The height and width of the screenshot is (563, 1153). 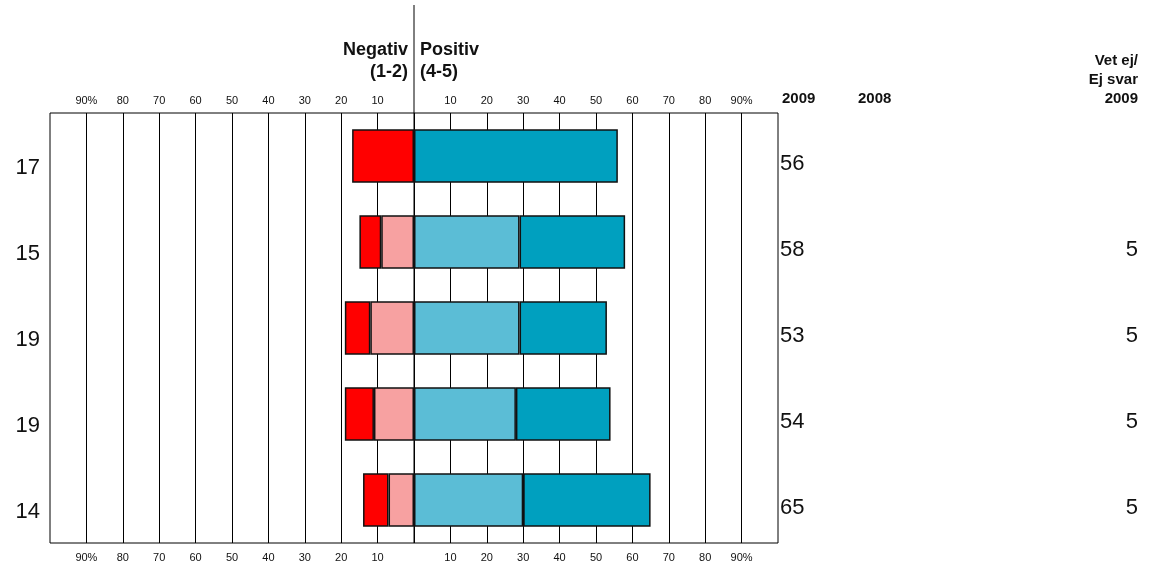 What do you see at coordinates (792, 162) in the screenshot?
I see `text: 56` at bounding box center [792, 162].